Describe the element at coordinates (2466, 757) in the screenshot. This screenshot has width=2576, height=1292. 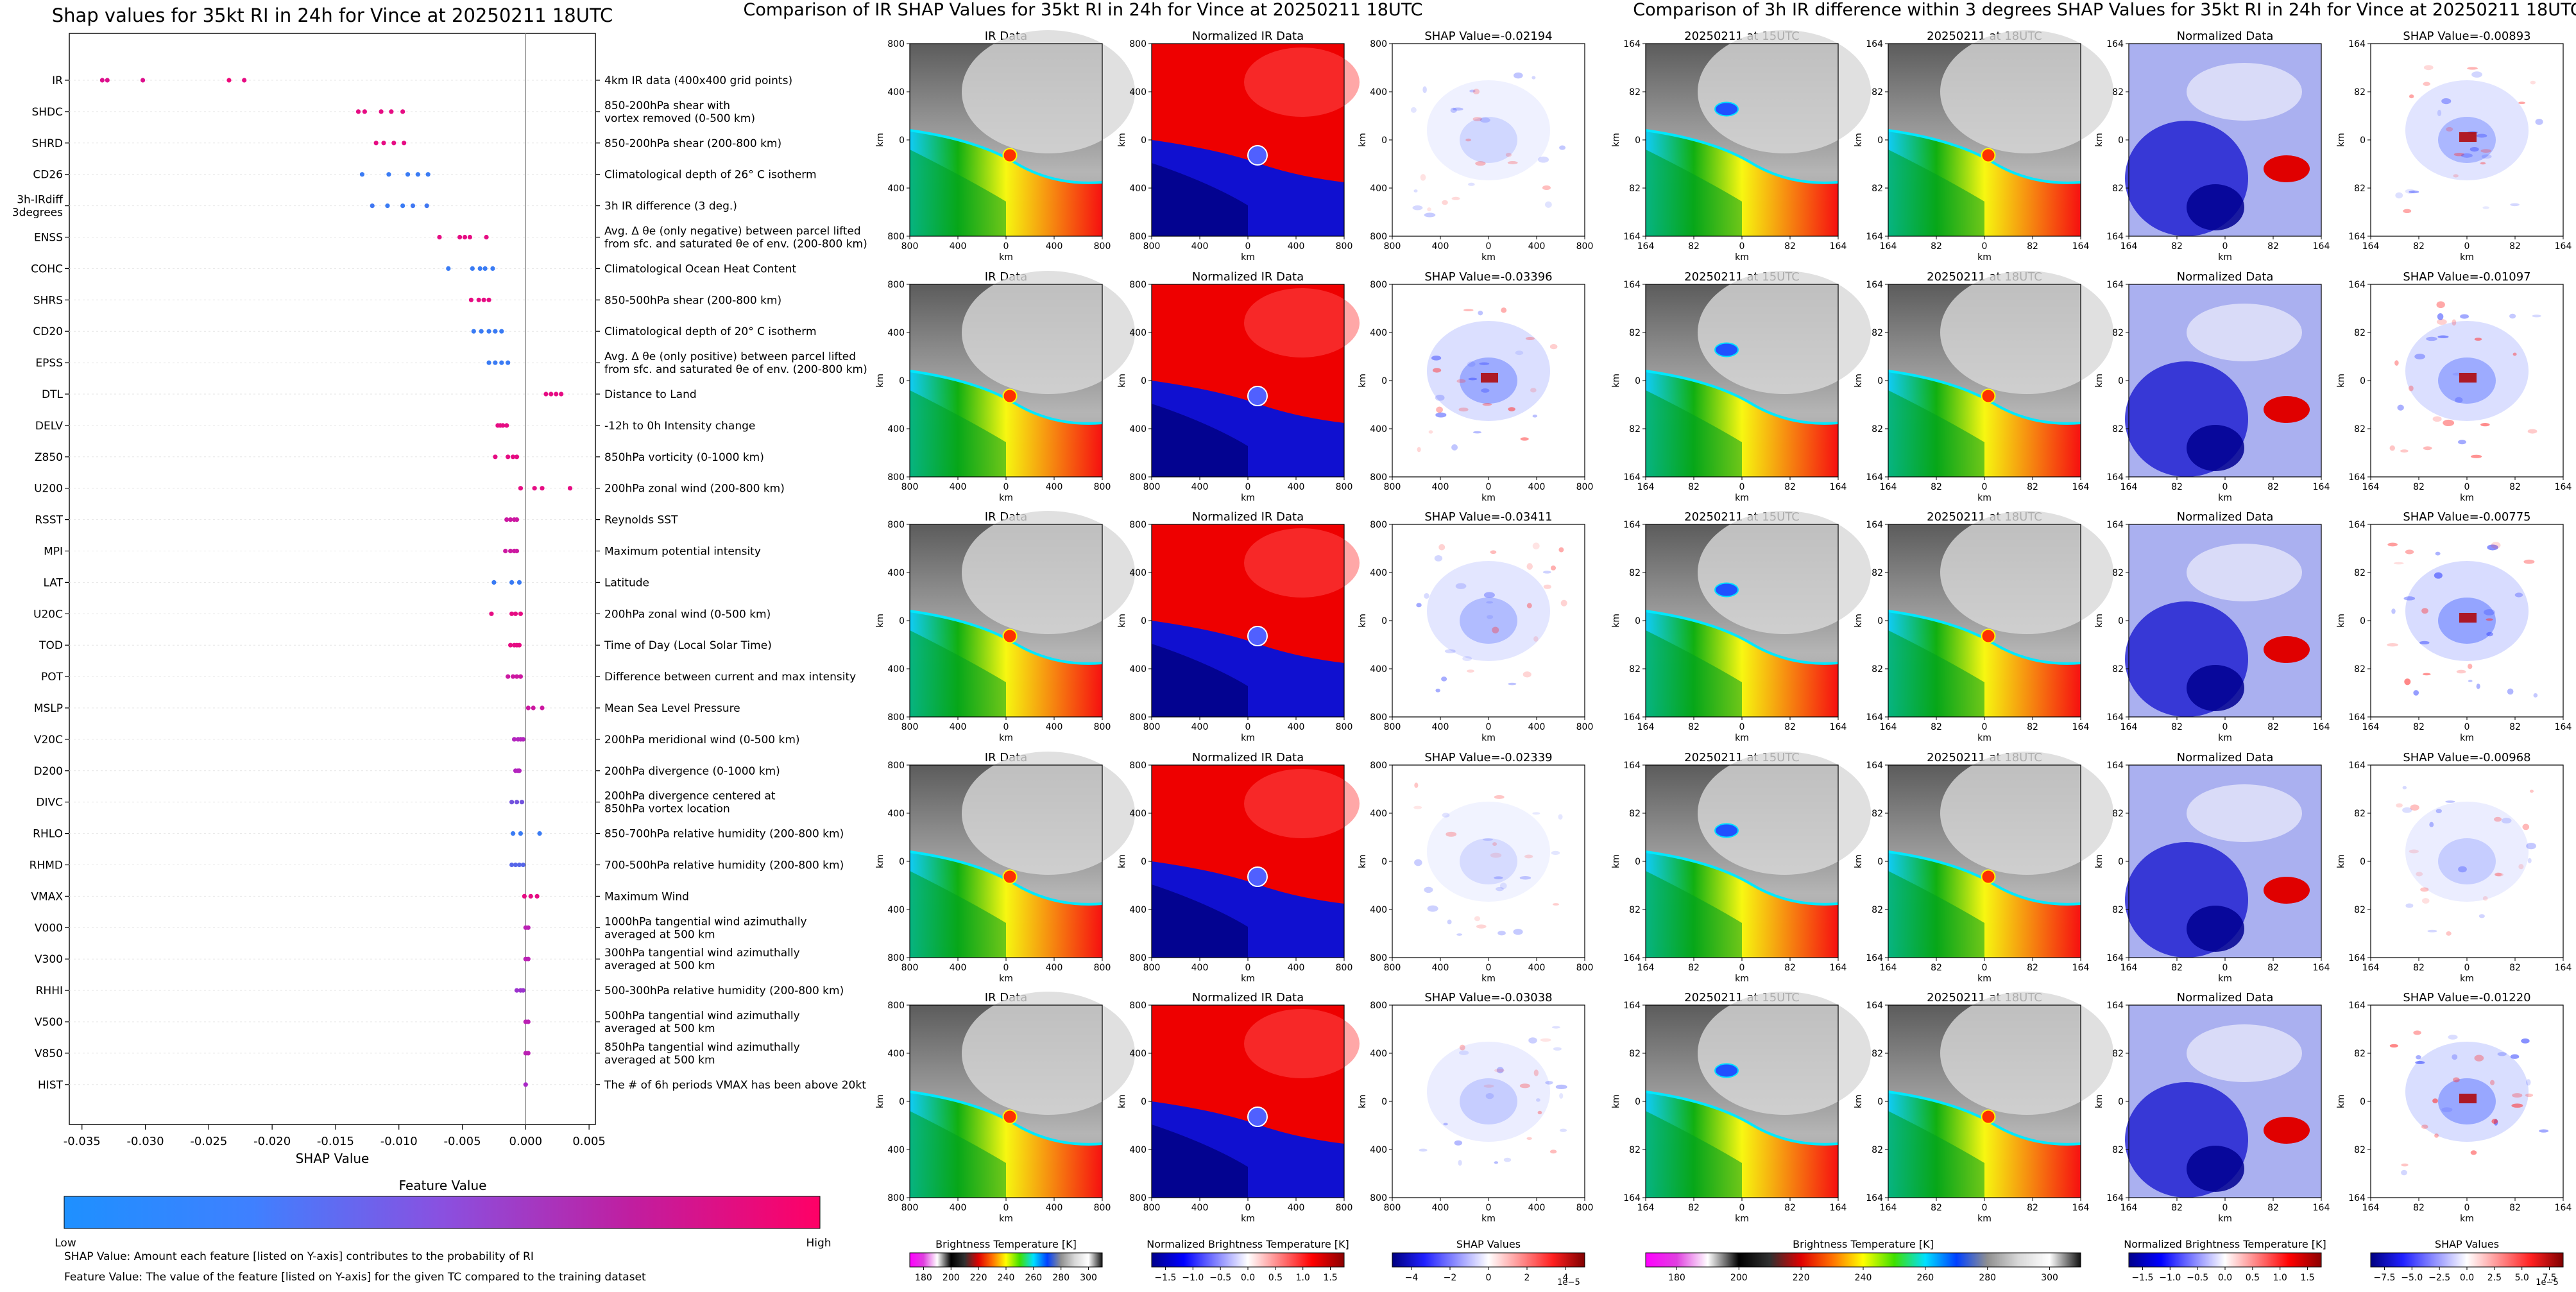
I see `shap-value-title: SHAP Value=-0.00968` at that location.